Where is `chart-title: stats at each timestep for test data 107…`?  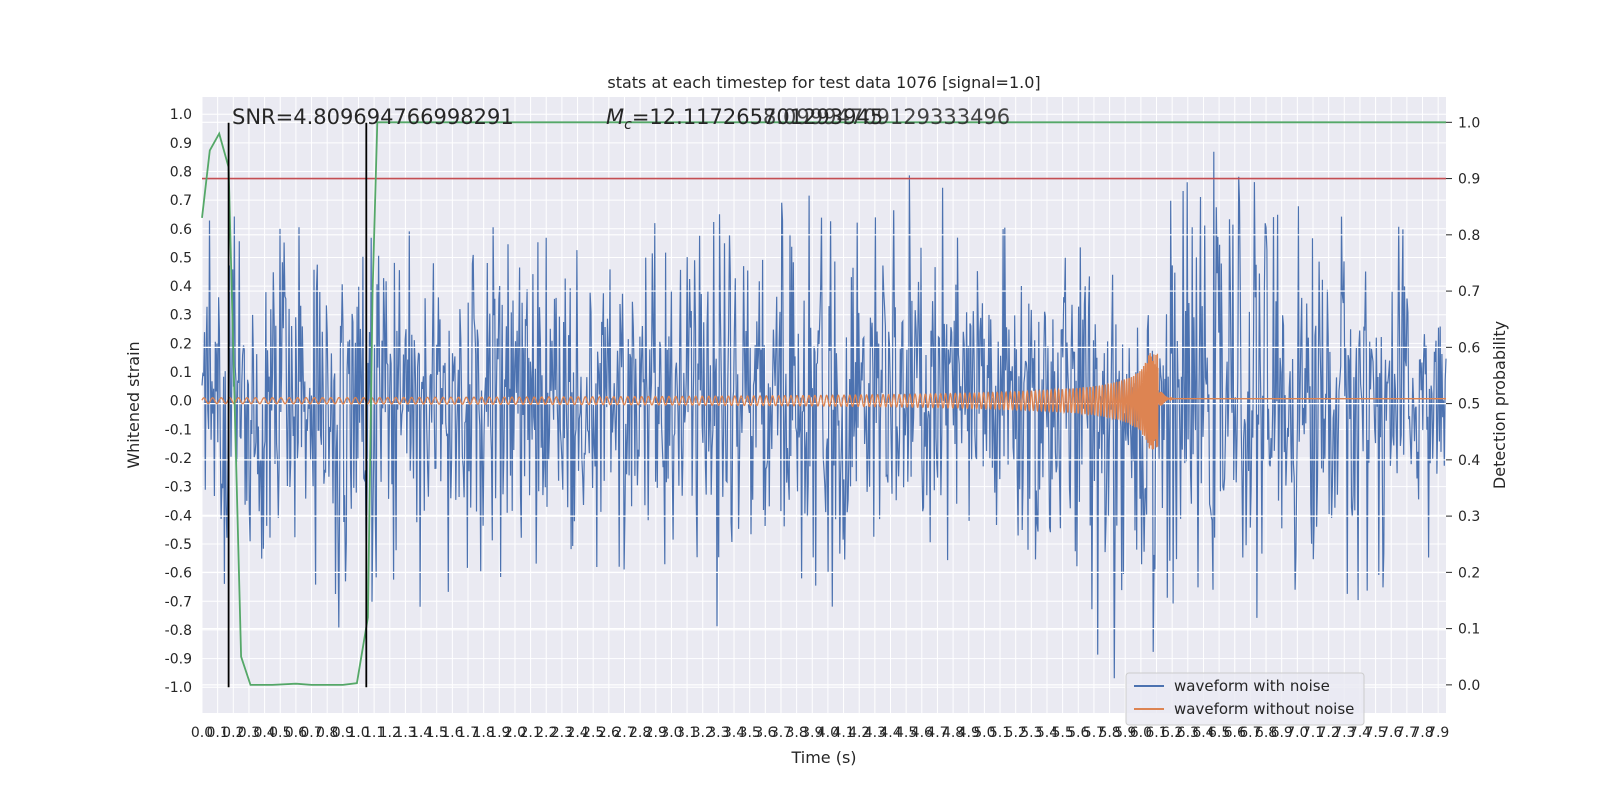 chart-title: stats at each timestep for test data 107… is located at coordinates (823, 82).